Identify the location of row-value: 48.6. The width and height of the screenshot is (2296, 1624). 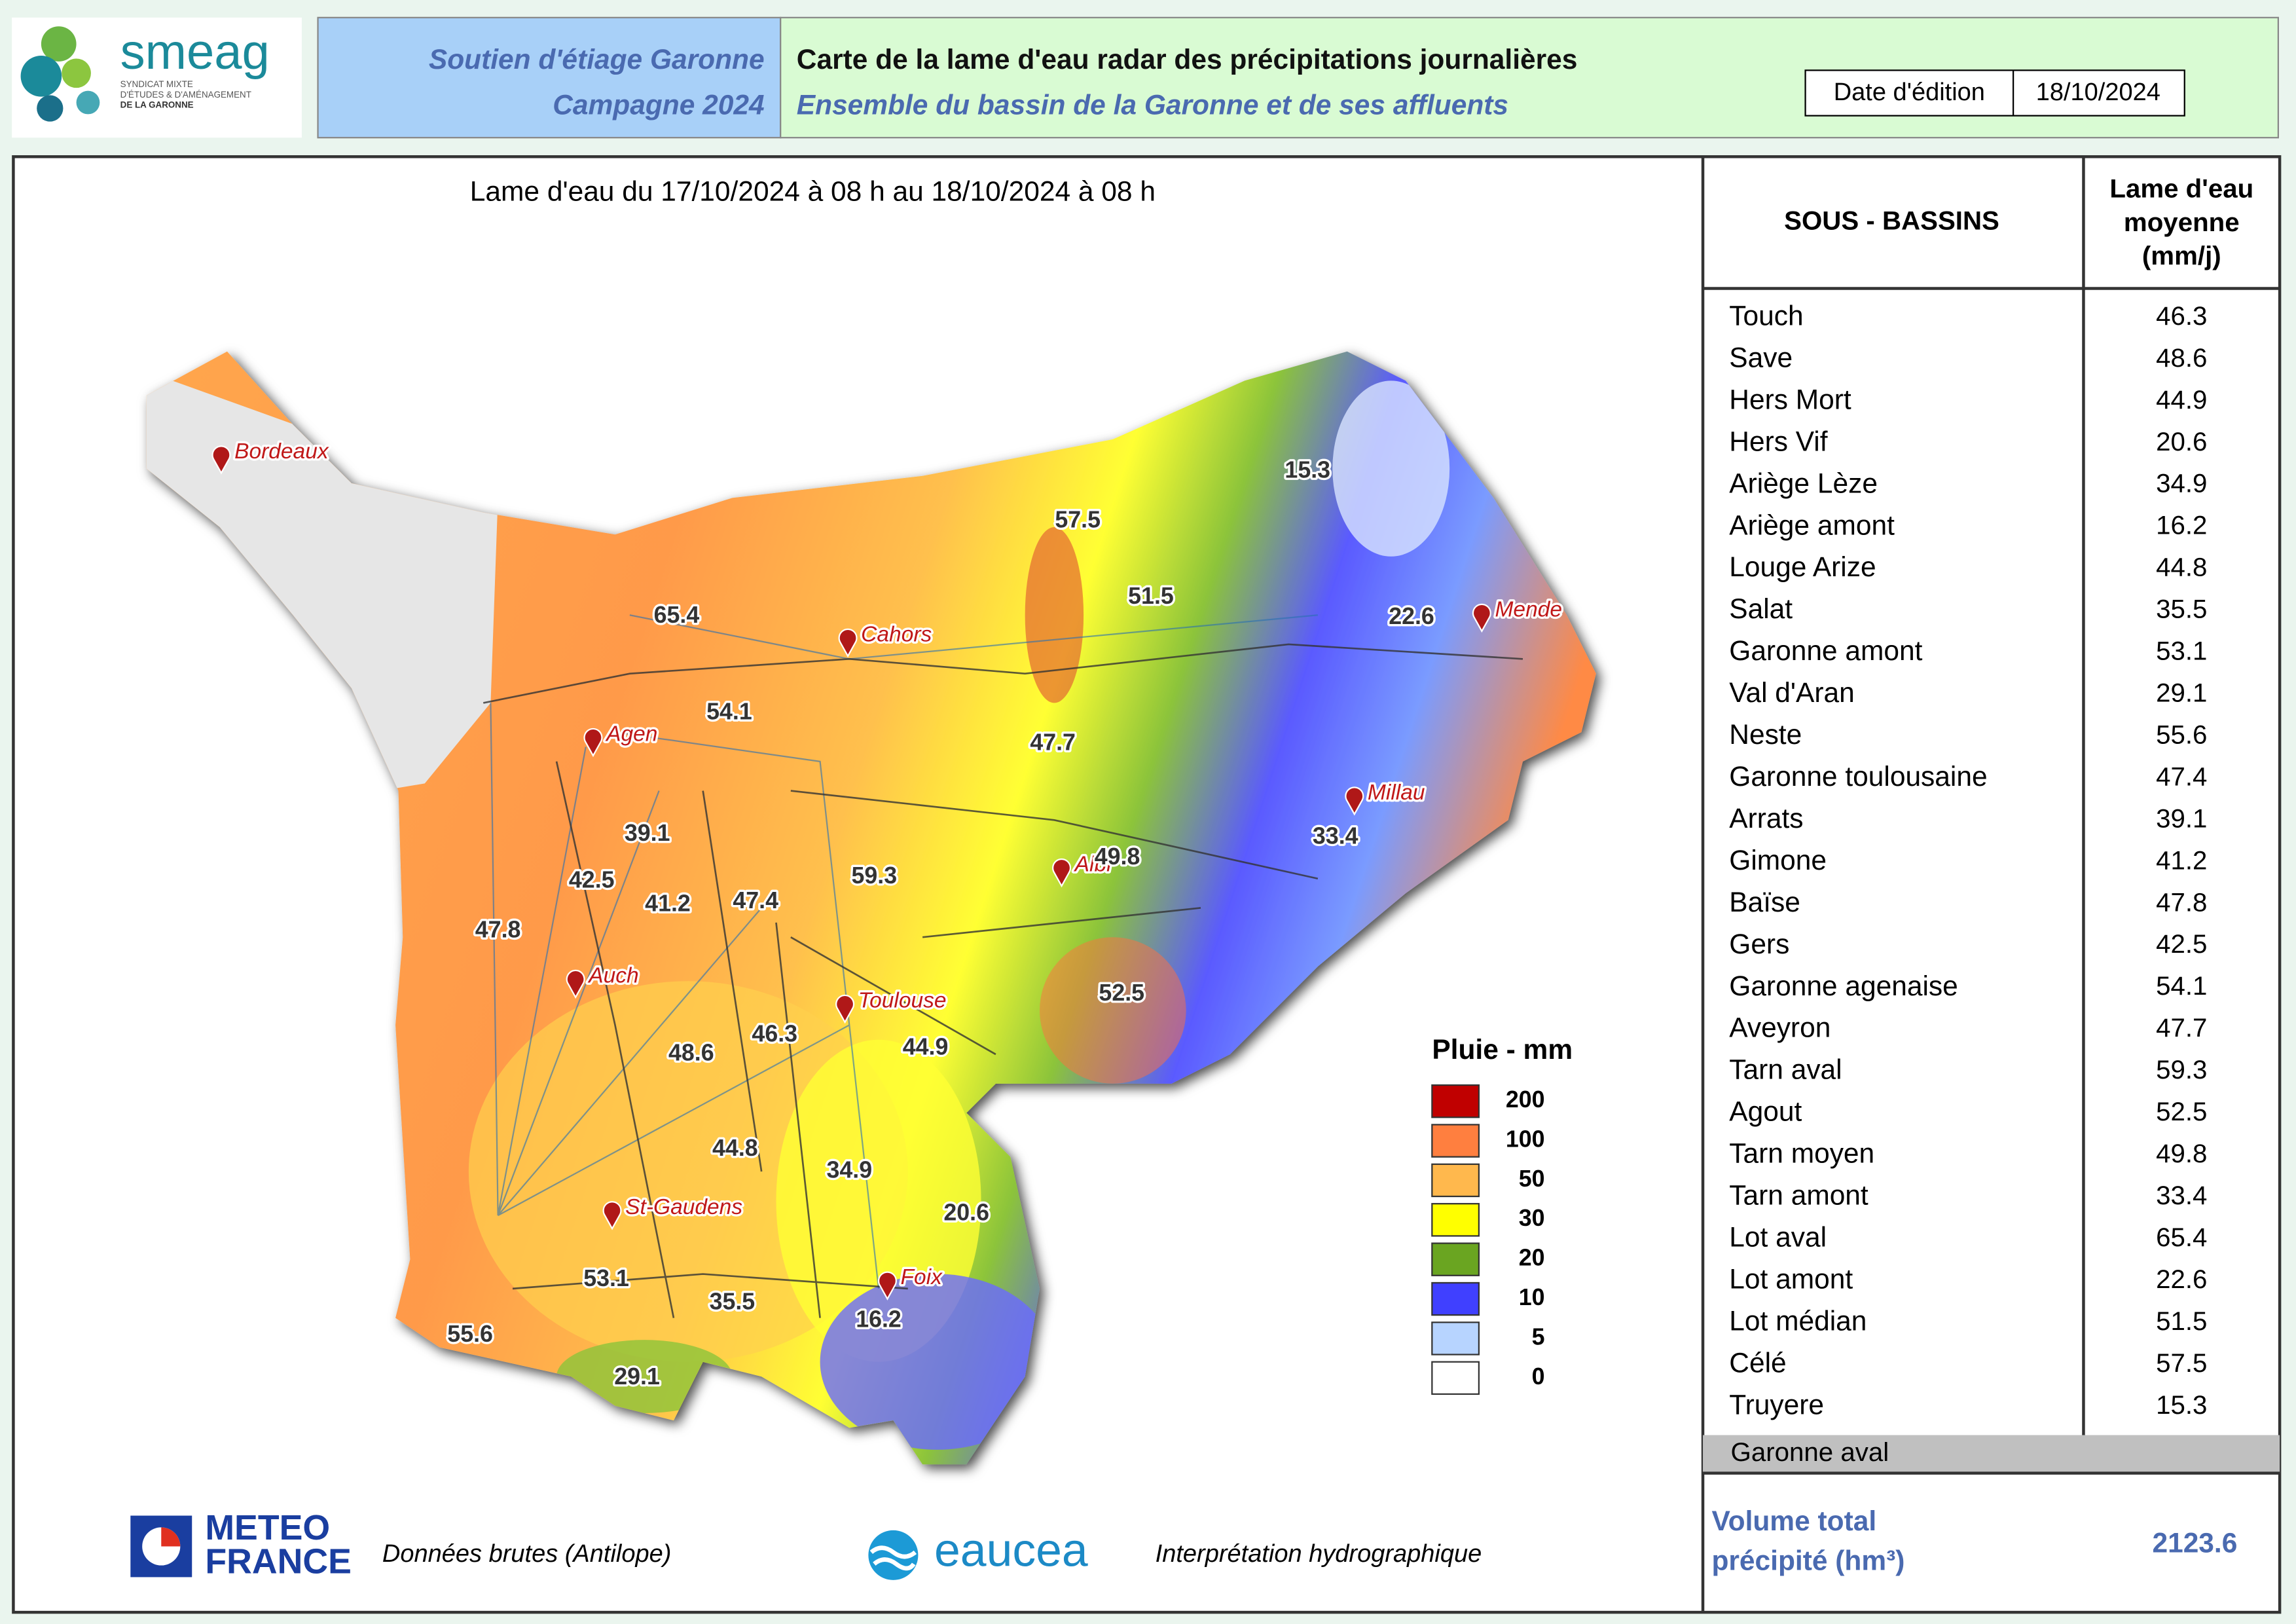
(2181, 358).